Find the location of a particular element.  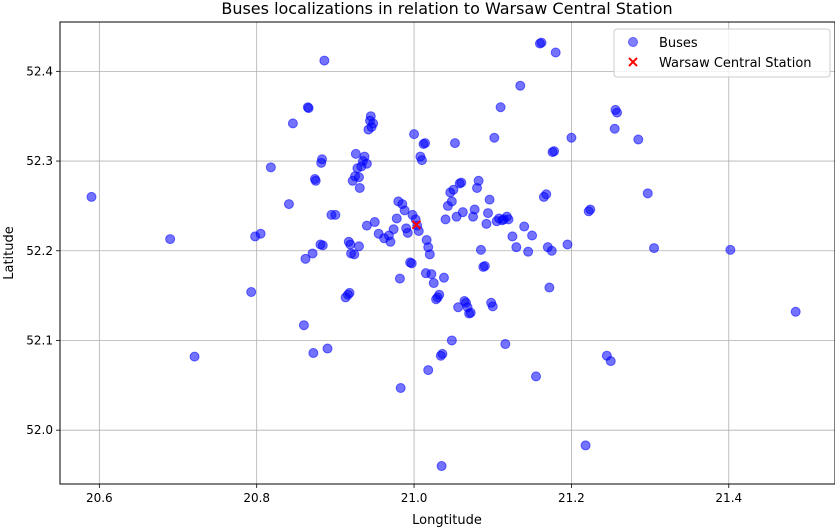

y-tick-label: 52.0 is located at coordinates (39, 430).